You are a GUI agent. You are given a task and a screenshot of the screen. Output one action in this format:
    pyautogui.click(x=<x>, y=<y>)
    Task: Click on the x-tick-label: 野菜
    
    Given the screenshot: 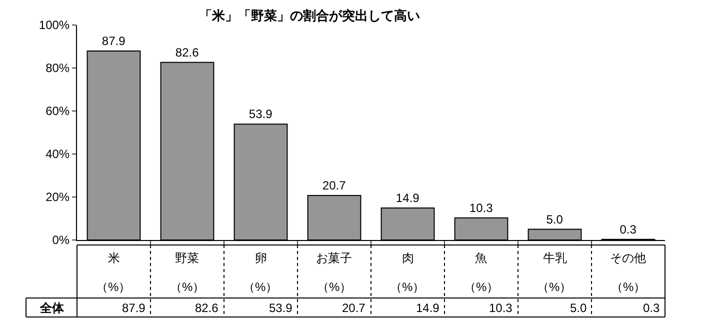 What is the action you would take?
    pyautogui.click(x=187, y=258)
    